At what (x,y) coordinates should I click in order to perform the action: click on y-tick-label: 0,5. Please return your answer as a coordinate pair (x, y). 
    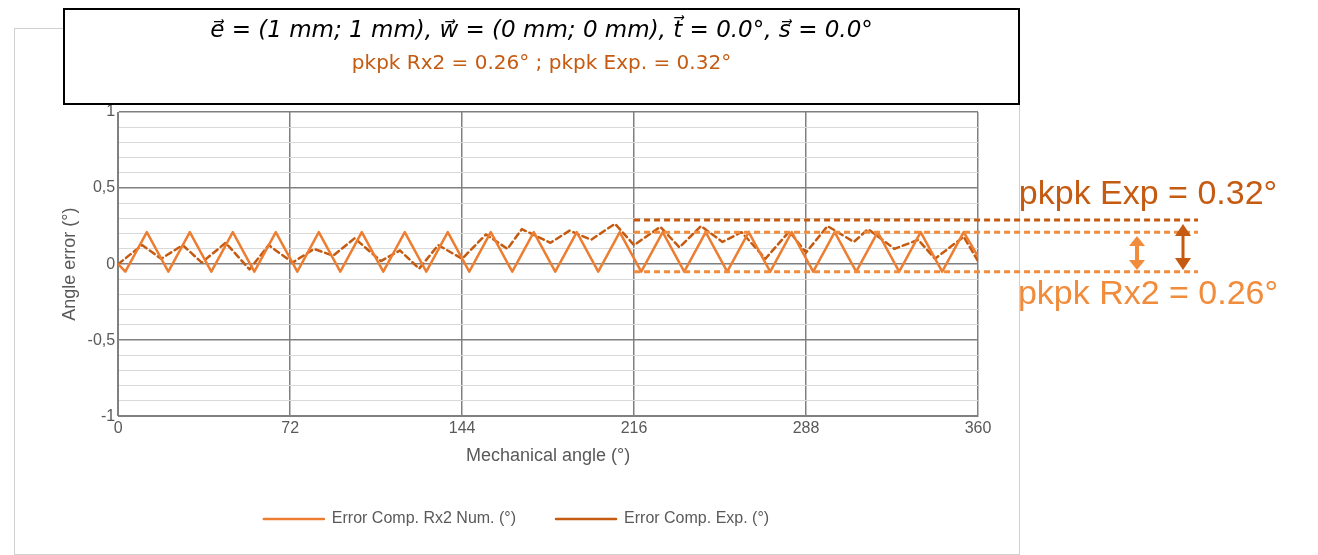
    Looking at the image, I should click on (104, 187).